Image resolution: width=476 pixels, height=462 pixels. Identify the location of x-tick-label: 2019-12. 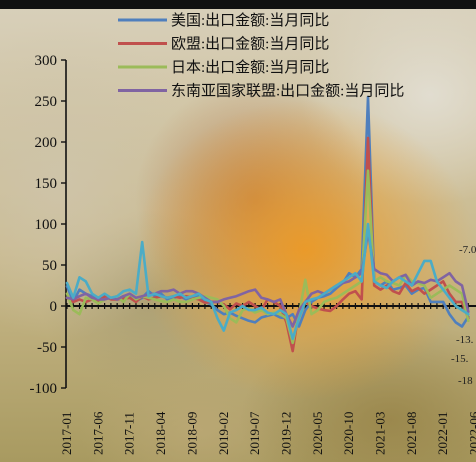
(285, 433).